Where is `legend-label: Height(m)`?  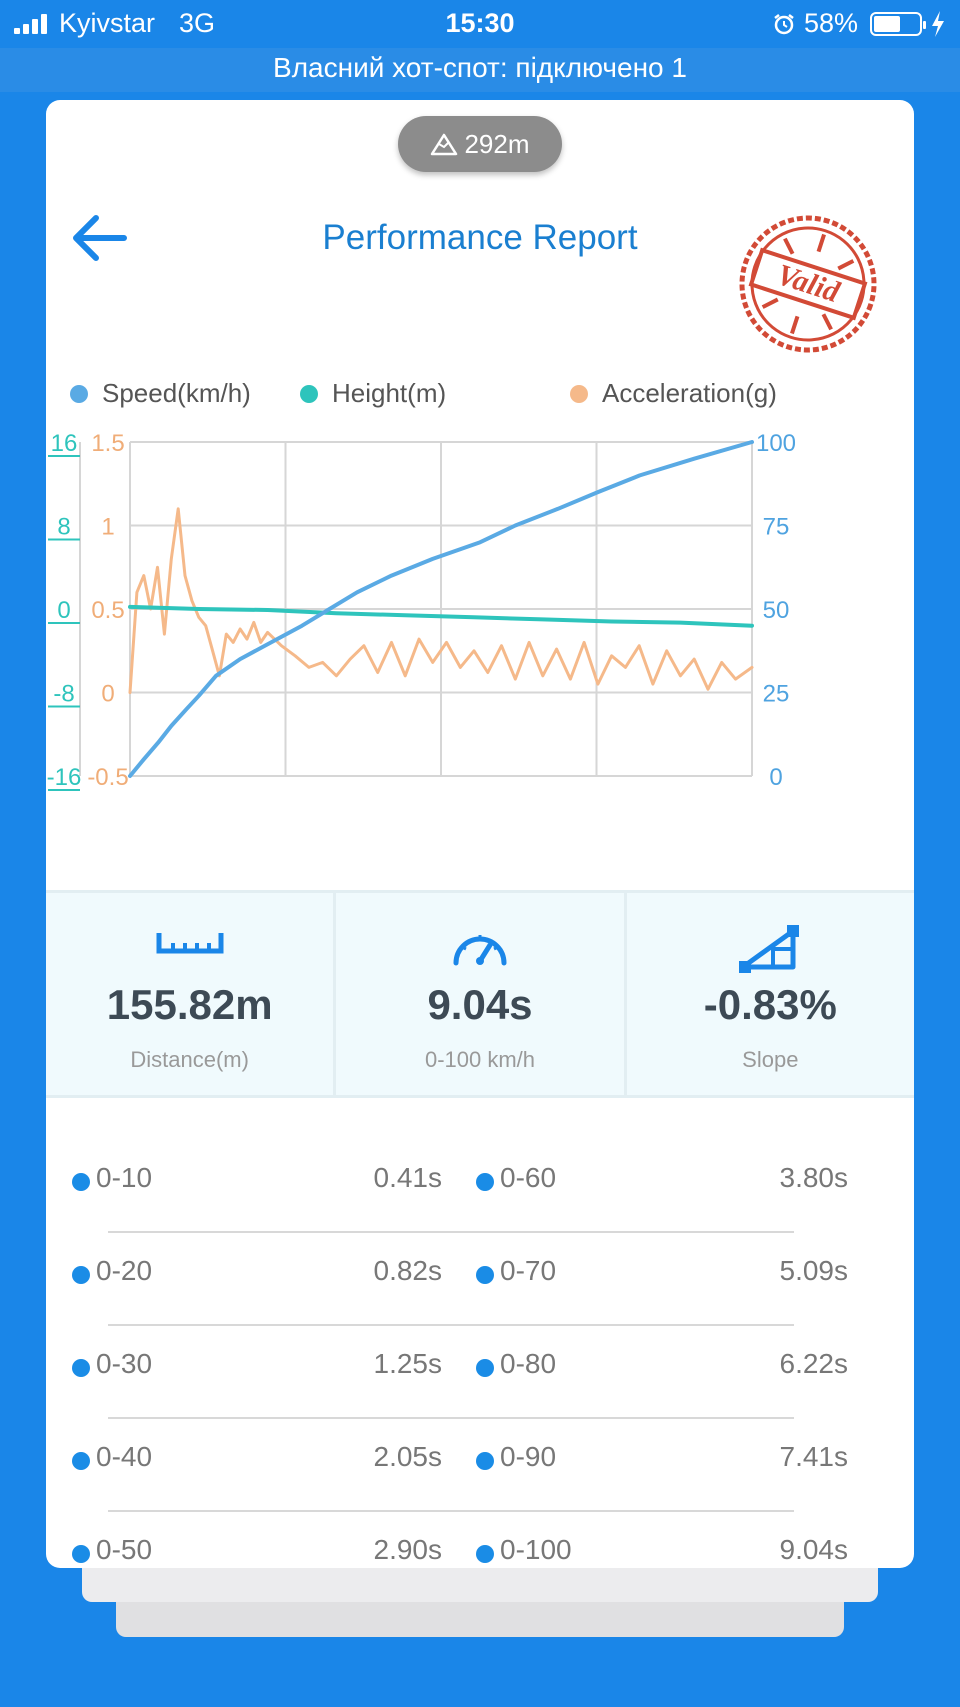 legend-label: Height(m) is located at coordinates (389, 393).